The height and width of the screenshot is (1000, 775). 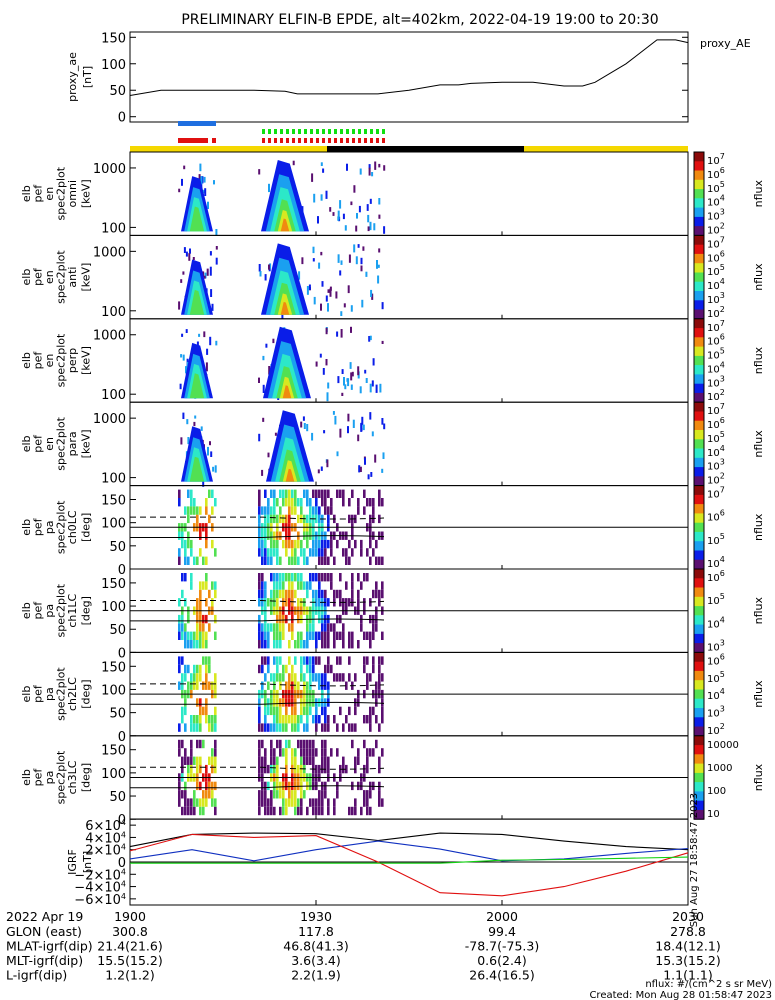 I want to click on panel-ylabel-line: [keV], so click(x=86, y=193).